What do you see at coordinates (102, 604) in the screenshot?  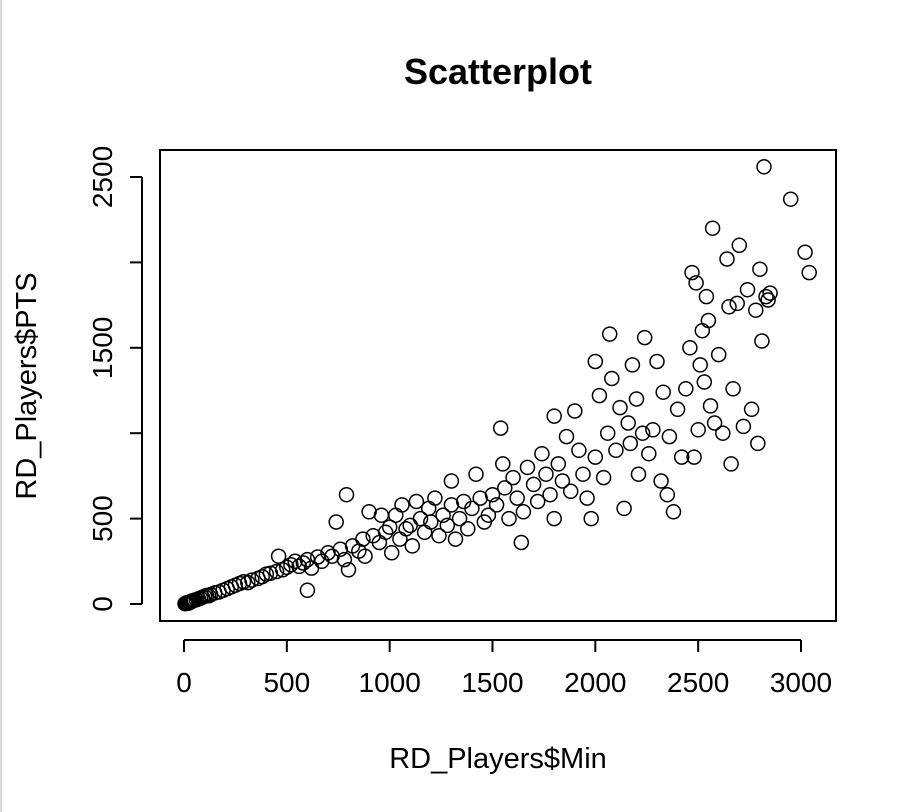 I see `y-tick-label: 0` at bounding box center [102, 604].